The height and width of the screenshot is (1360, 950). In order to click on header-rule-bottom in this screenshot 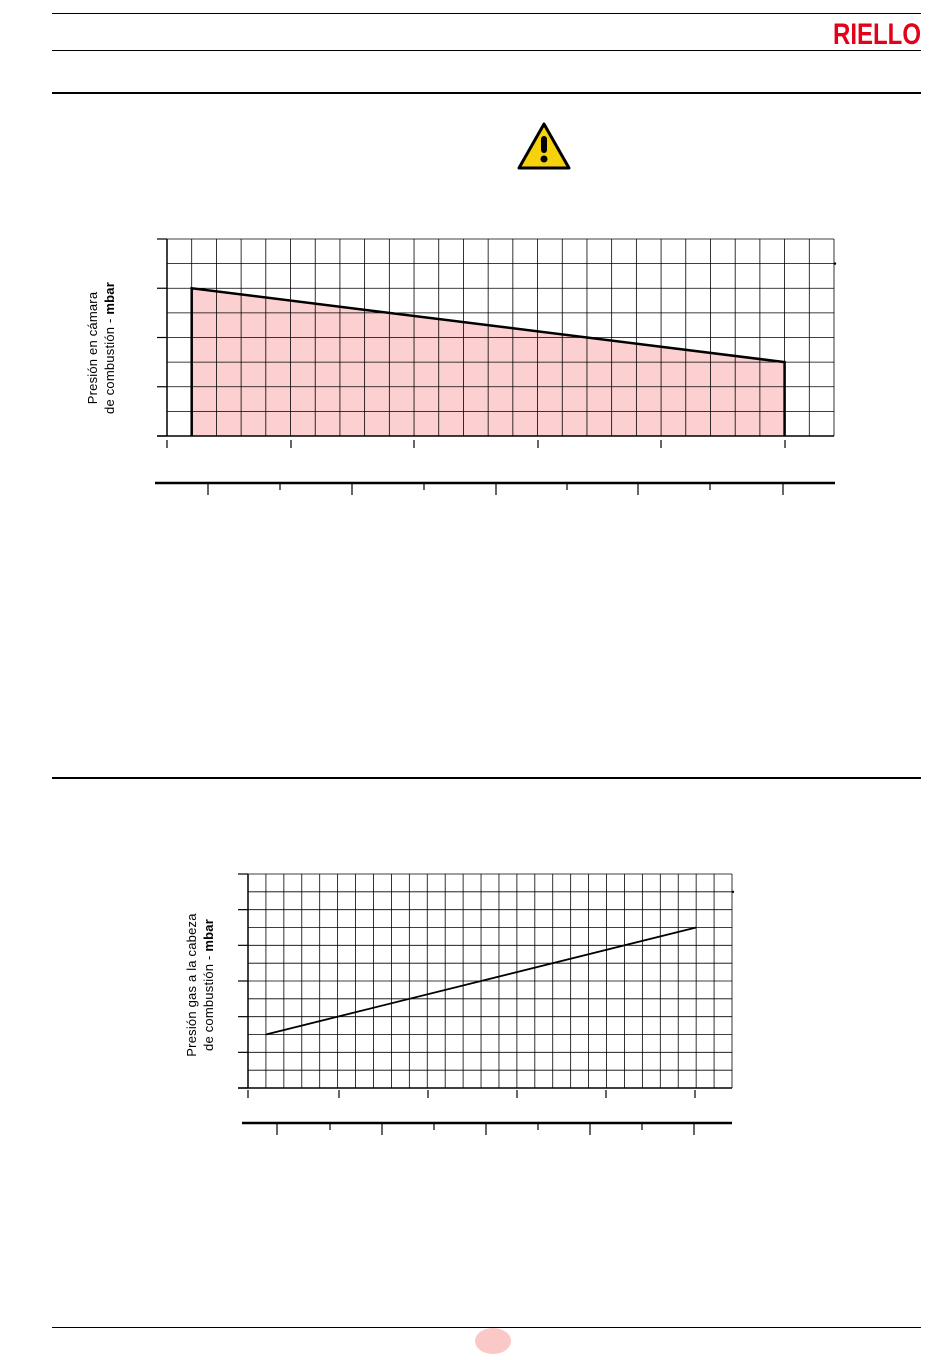, I will do `click(486, 93)`.